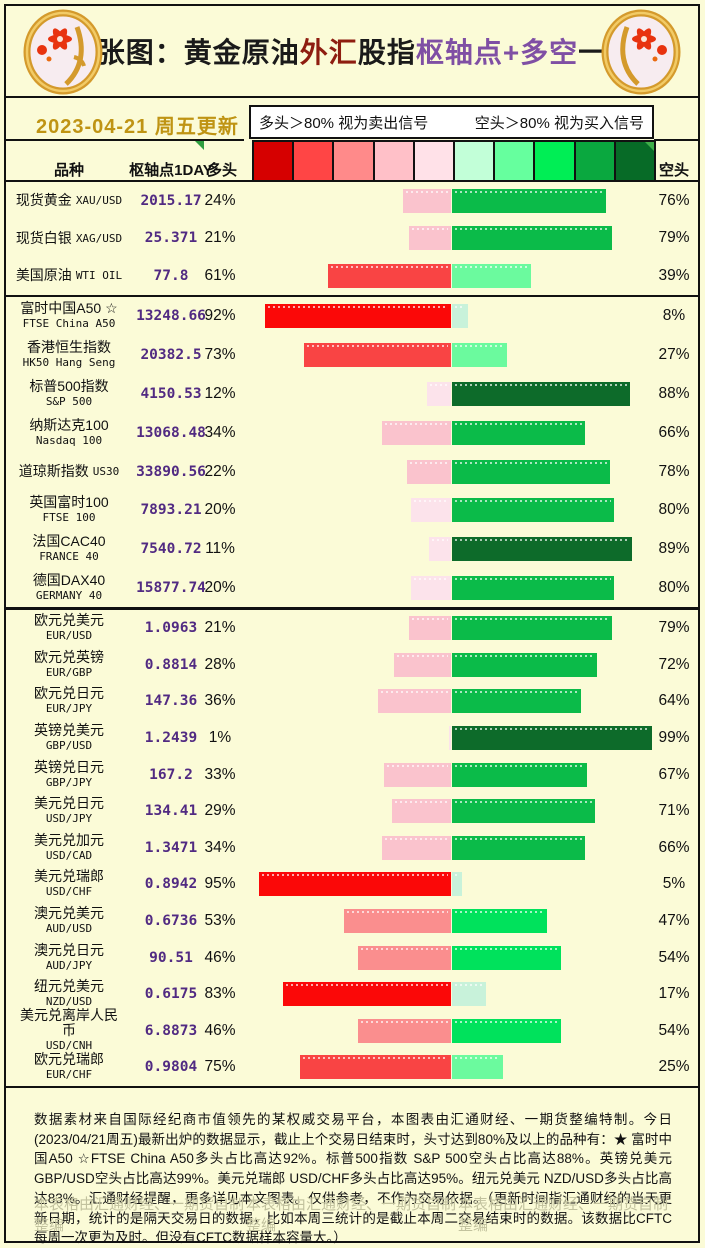  What do you see at coordinates (563, 1215) in the screenshot?
I see `watermark: 本表格由汇通财经、一期货自制整编` at bounding box center [563, 1215].